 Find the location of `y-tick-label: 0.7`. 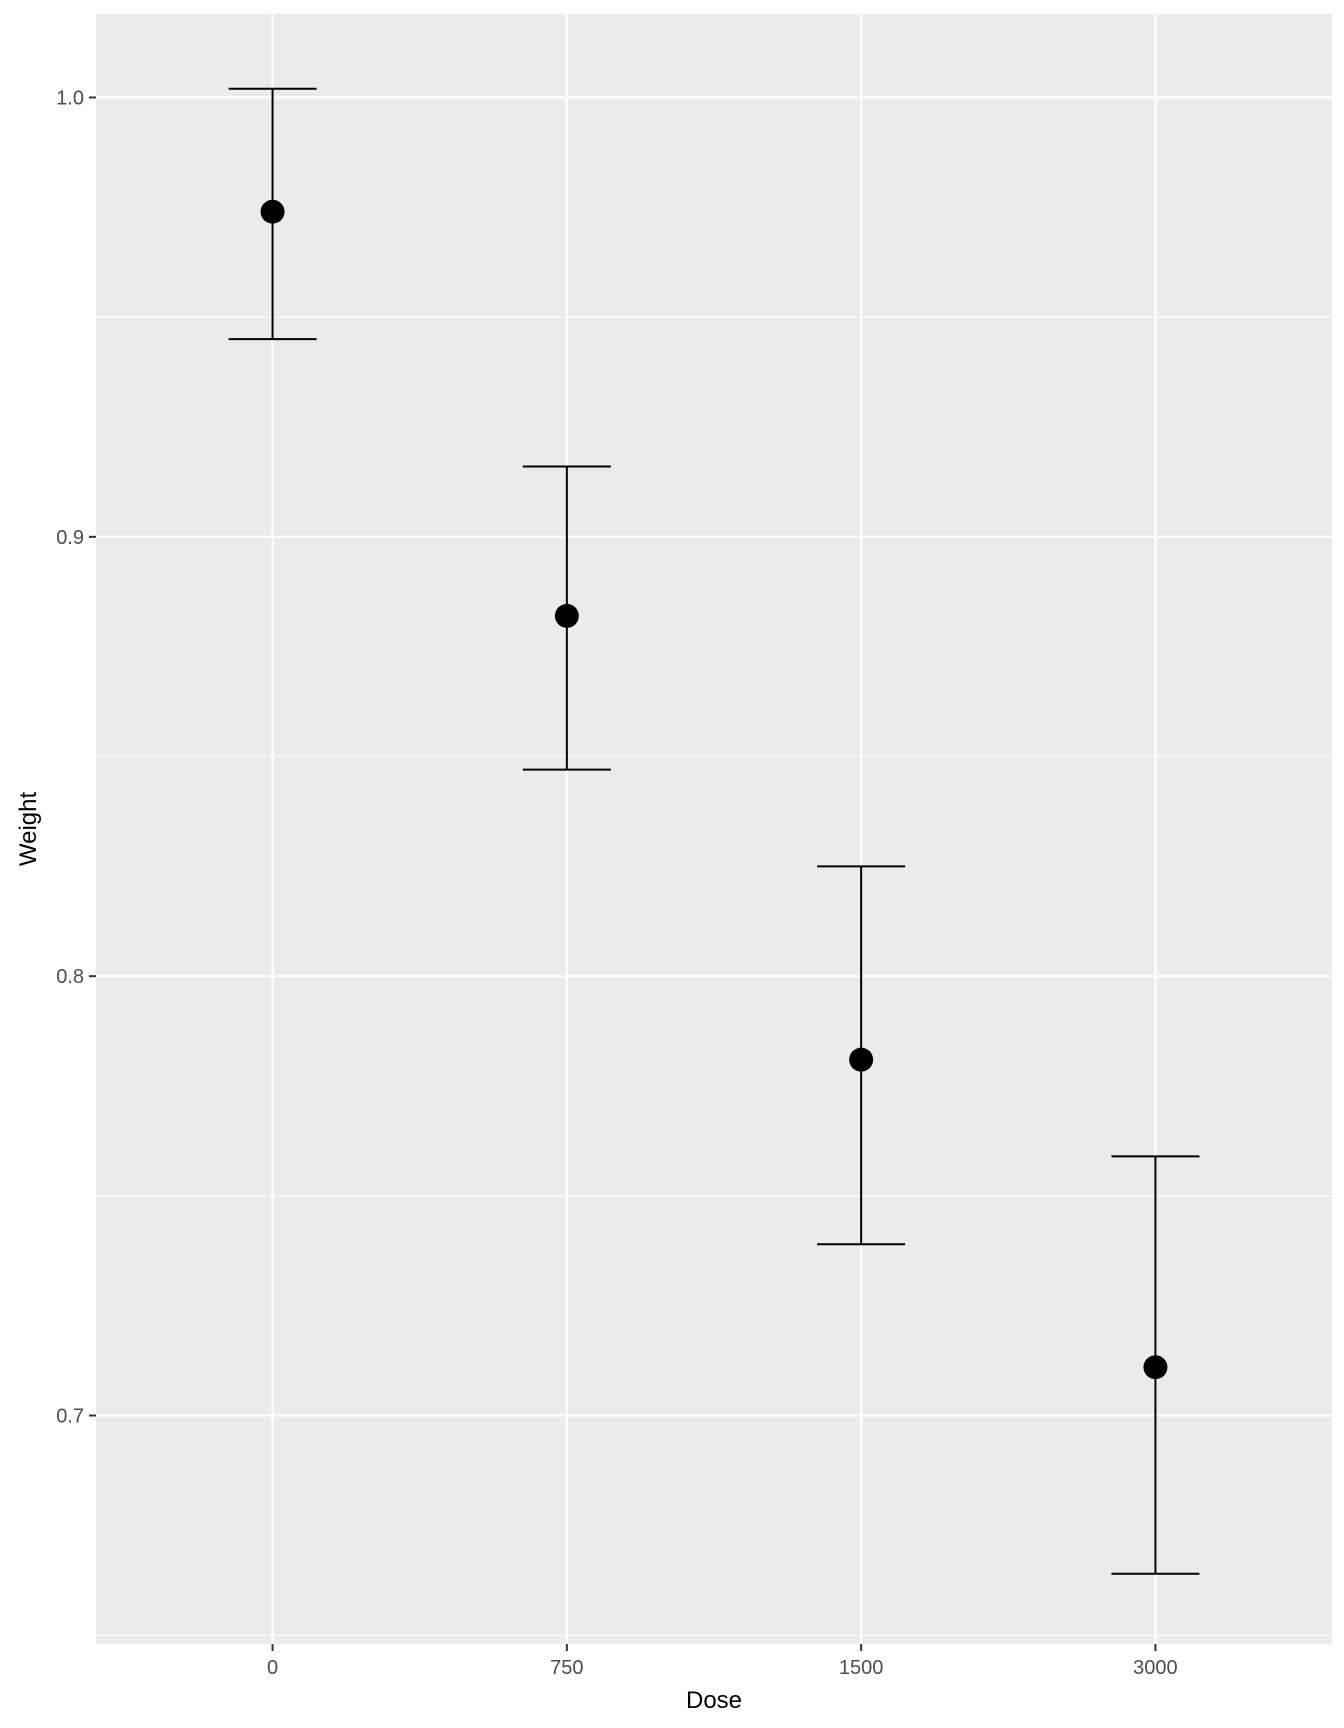

y-tick-label: 0.7 is located at coordinates (70, 1417).